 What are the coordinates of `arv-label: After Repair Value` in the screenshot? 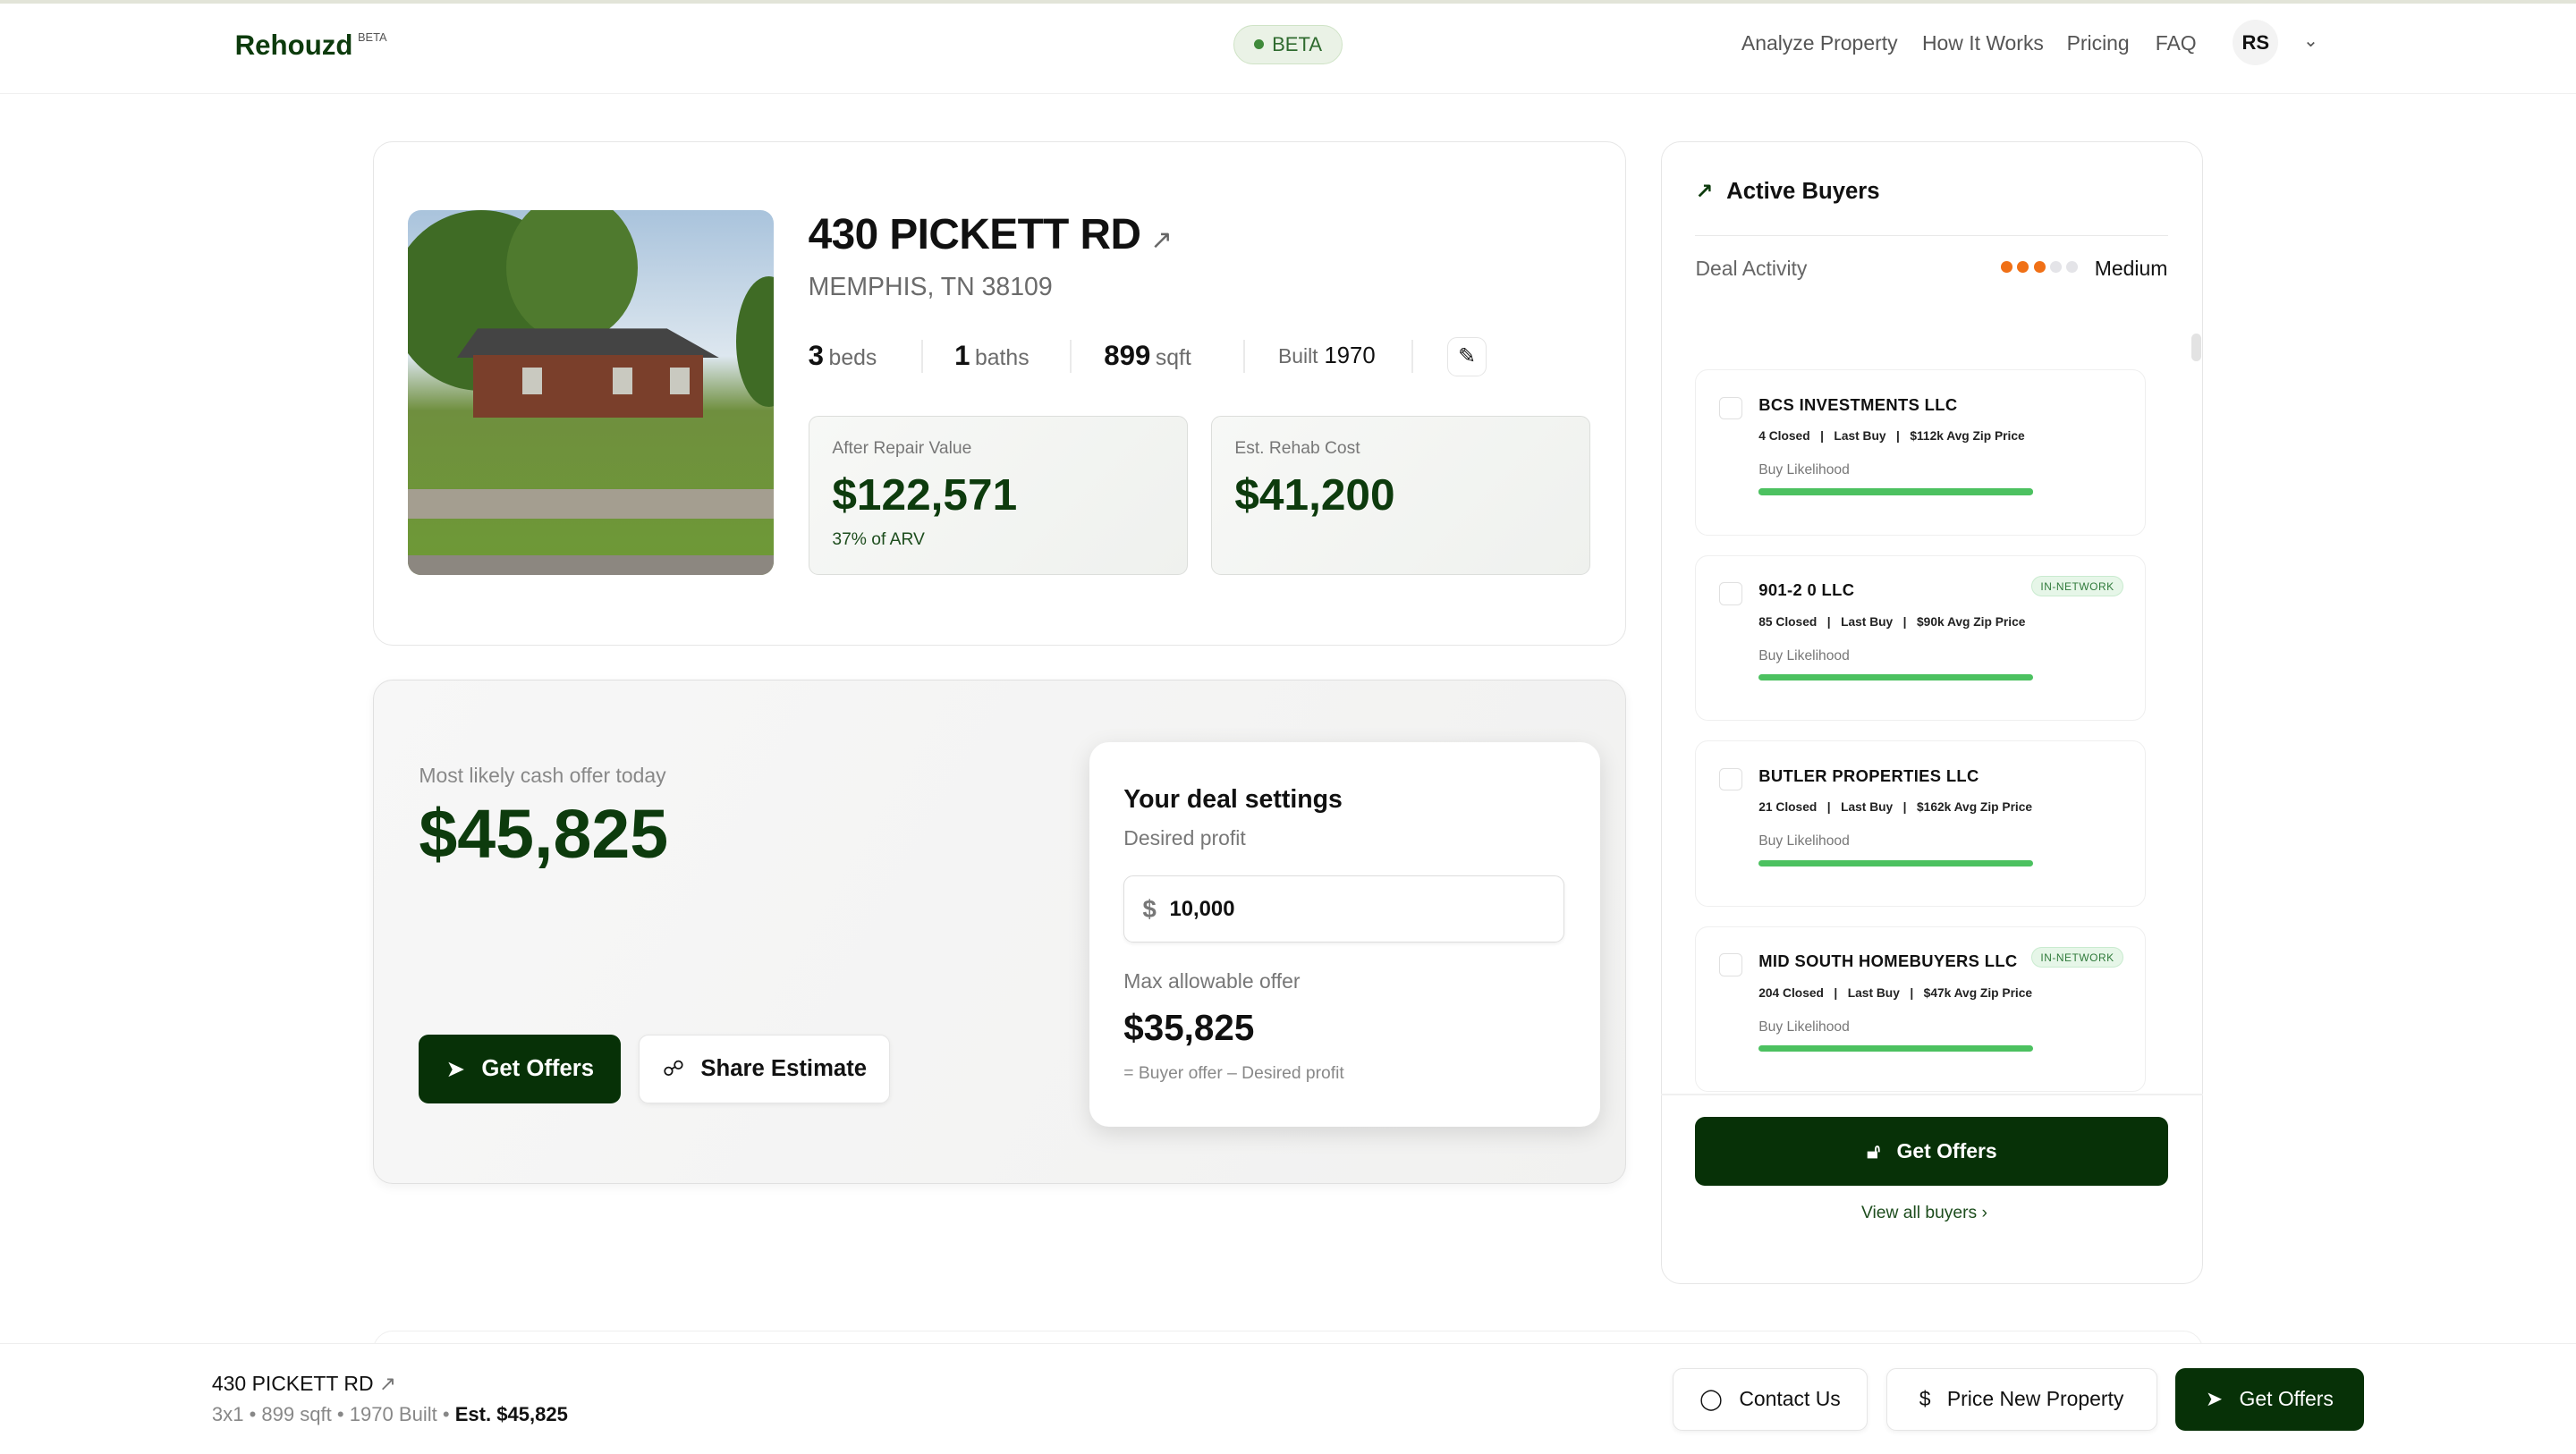 It's located at (902, 449).